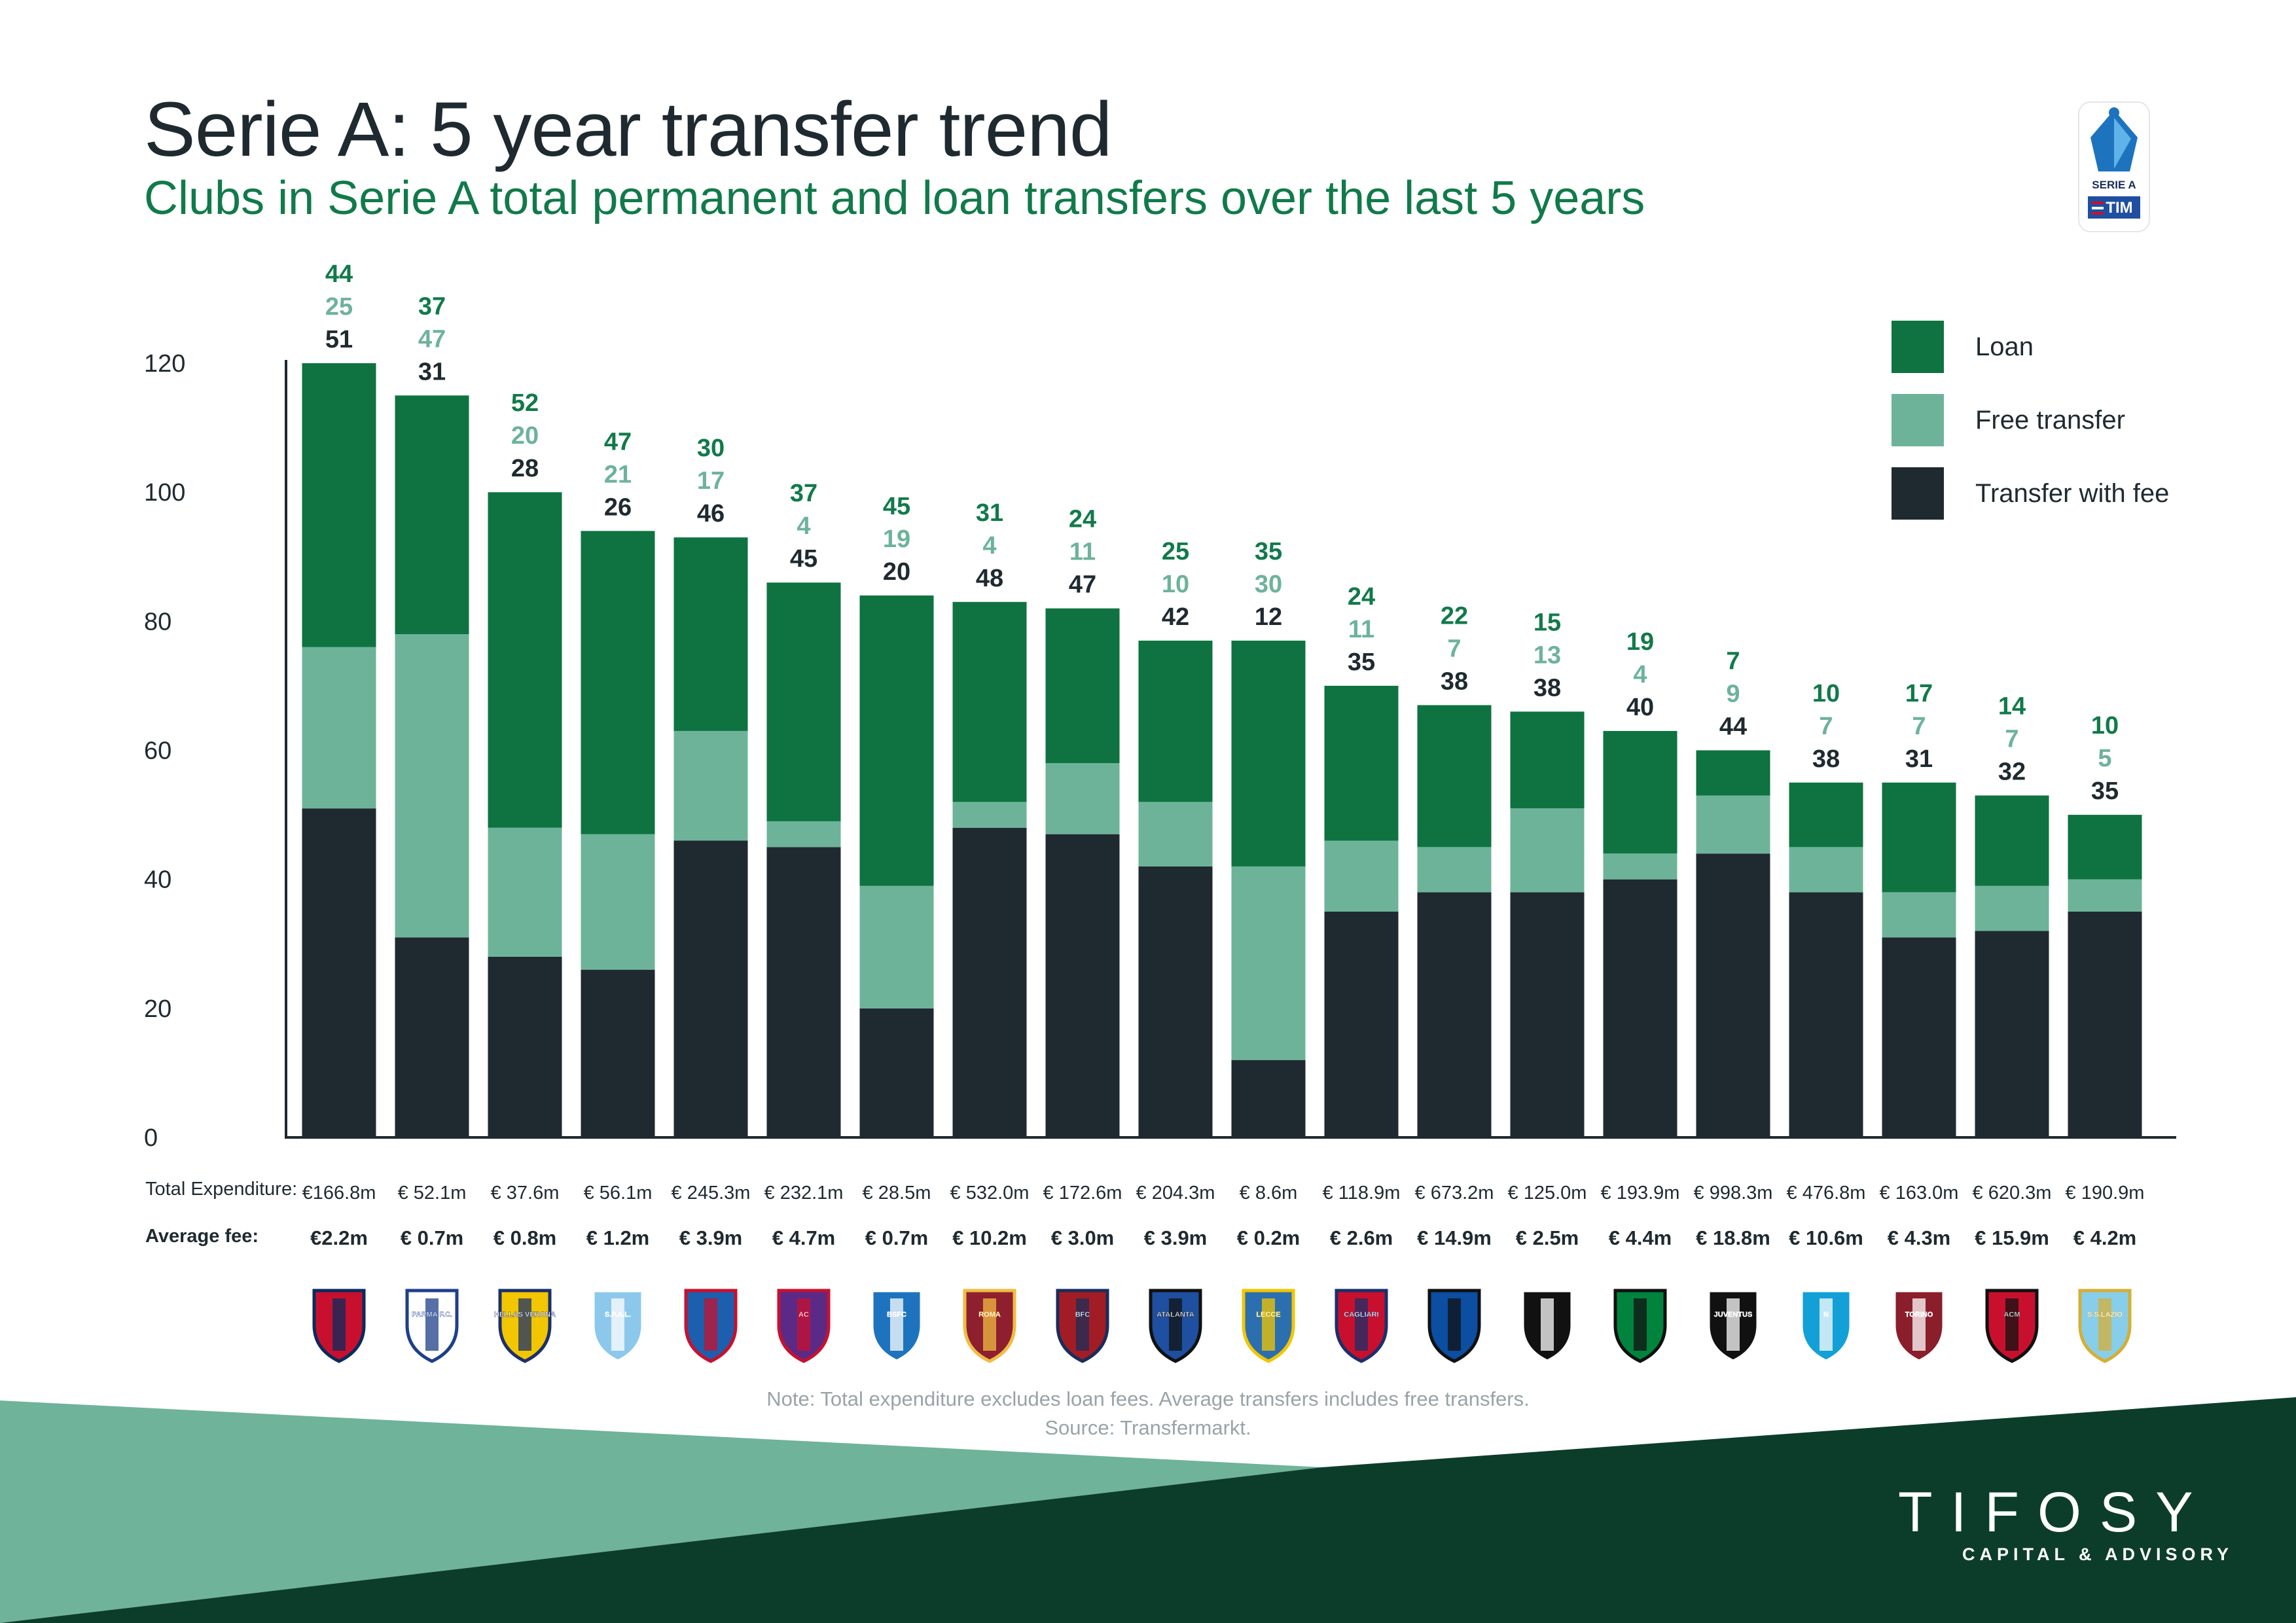  Describe the element at coordinates (2012, 1193) in the screenshot. I see `expenditure-value-18: € 620.3m` at that location.